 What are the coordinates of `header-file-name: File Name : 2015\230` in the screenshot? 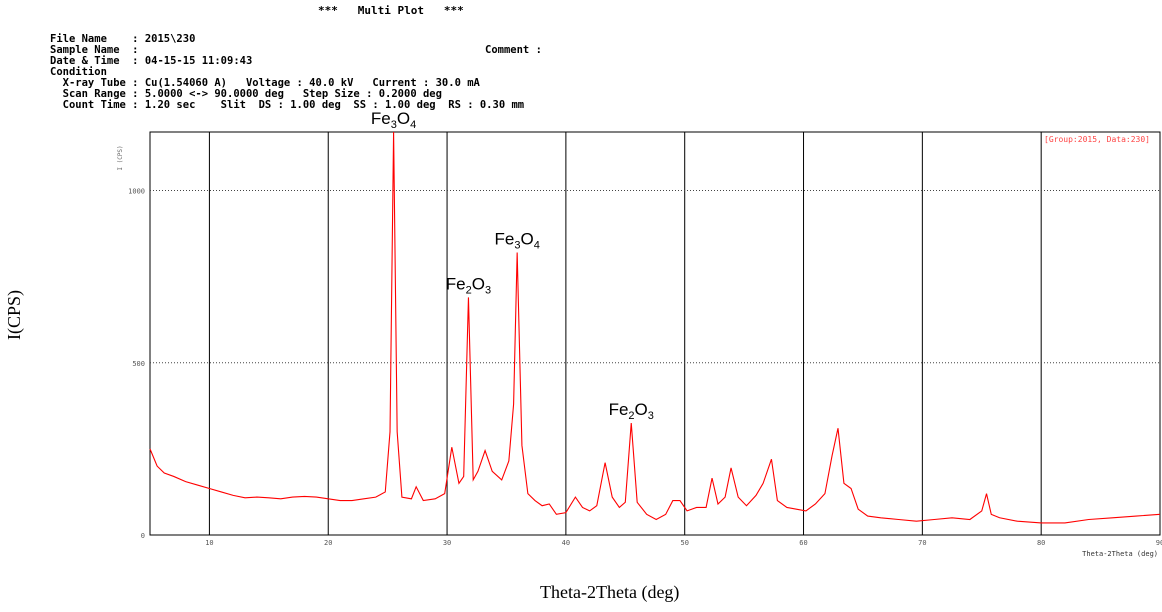 It's located at (123, 39).